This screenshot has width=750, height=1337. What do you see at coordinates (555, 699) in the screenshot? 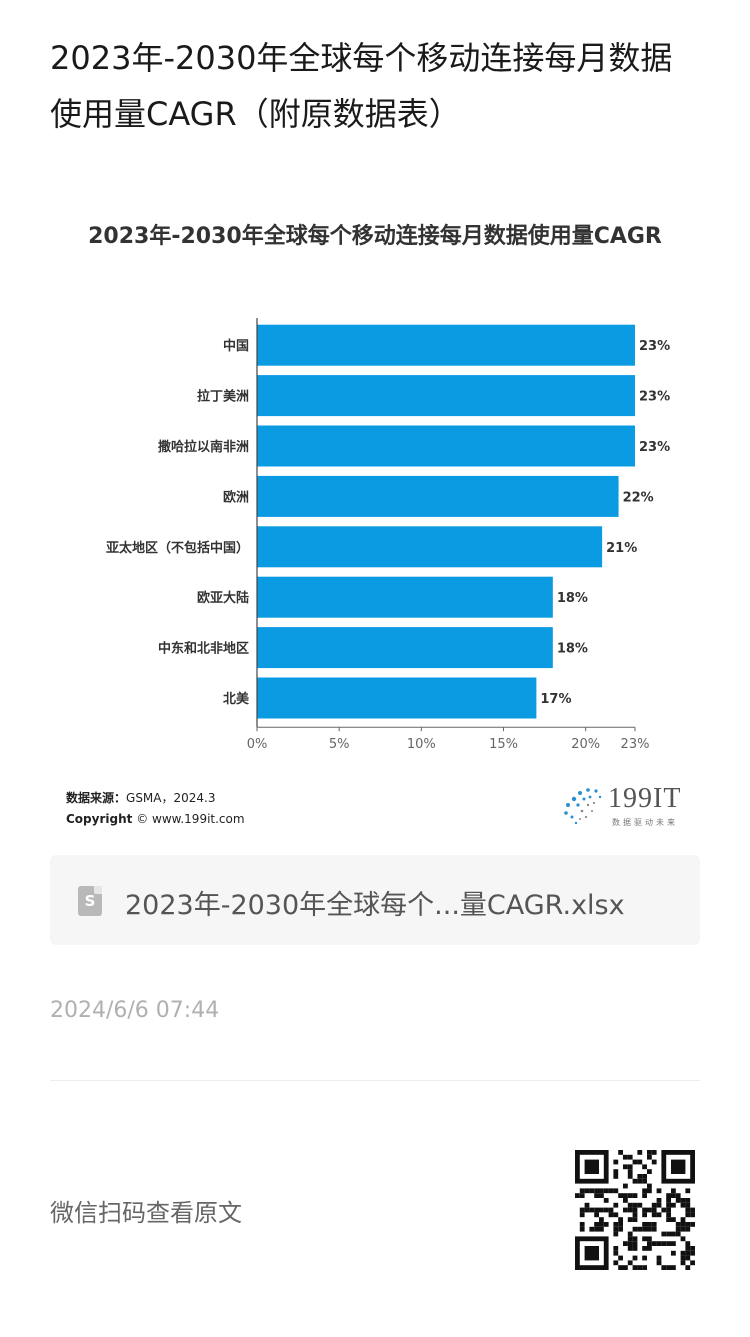
I see `value-label: 17%` at bounding box center [555, 699].